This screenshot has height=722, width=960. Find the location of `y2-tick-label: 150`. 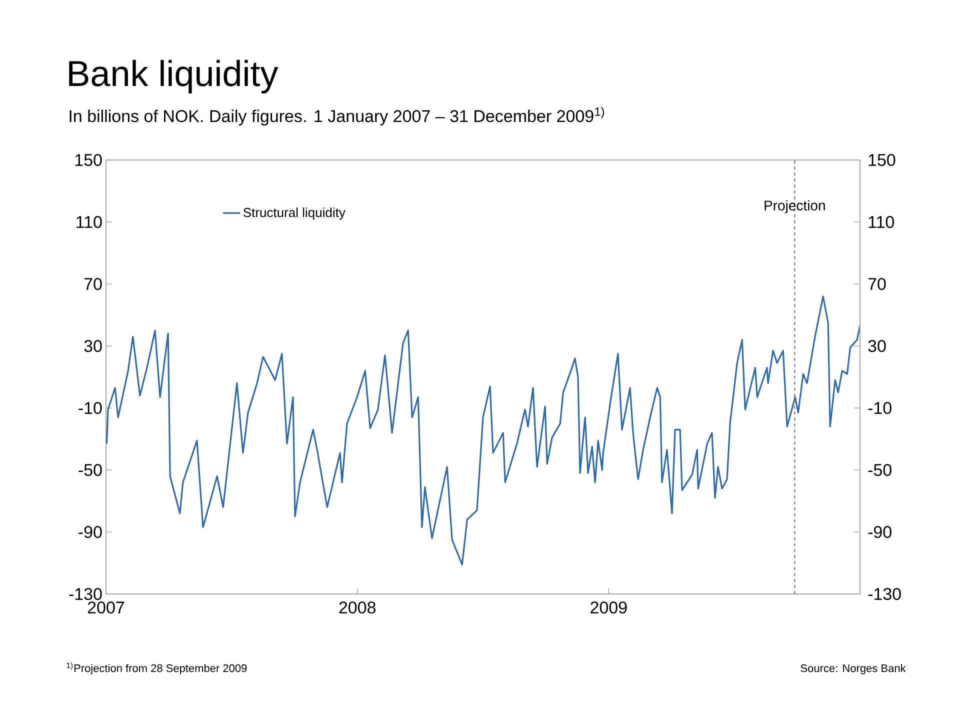

y2-tick-label: 150 is located at coordinates (882, 160).